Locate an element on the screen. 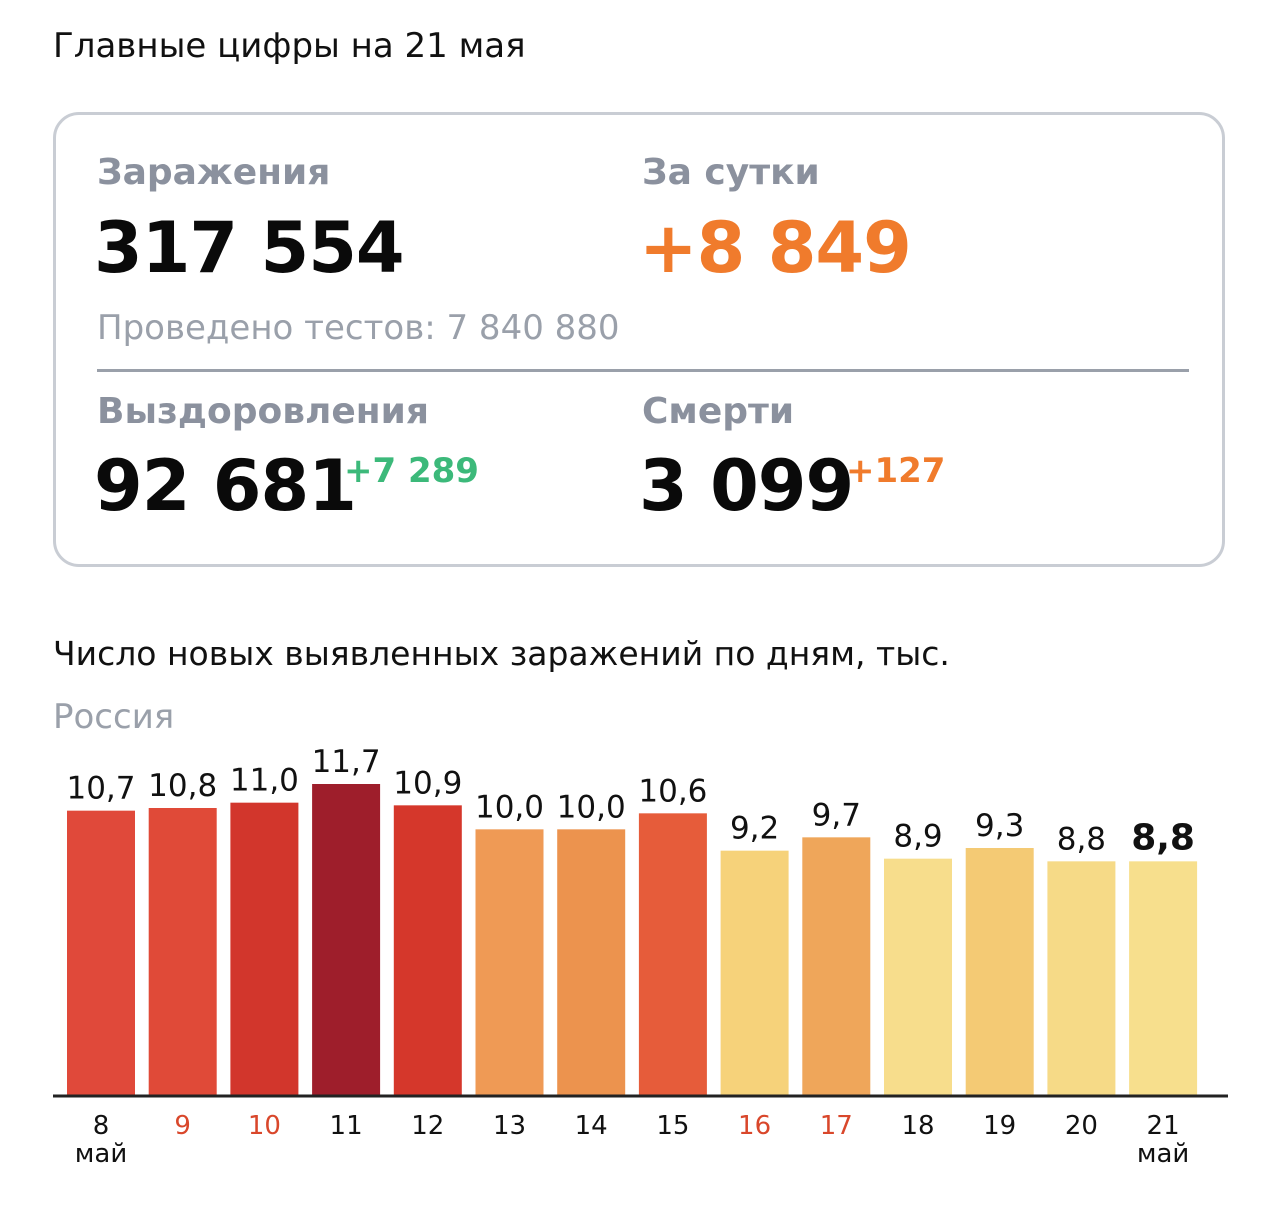 This screenshot has height=1209, width=1280. value-label-17: 9,7 is located at coordinates (836, 815).